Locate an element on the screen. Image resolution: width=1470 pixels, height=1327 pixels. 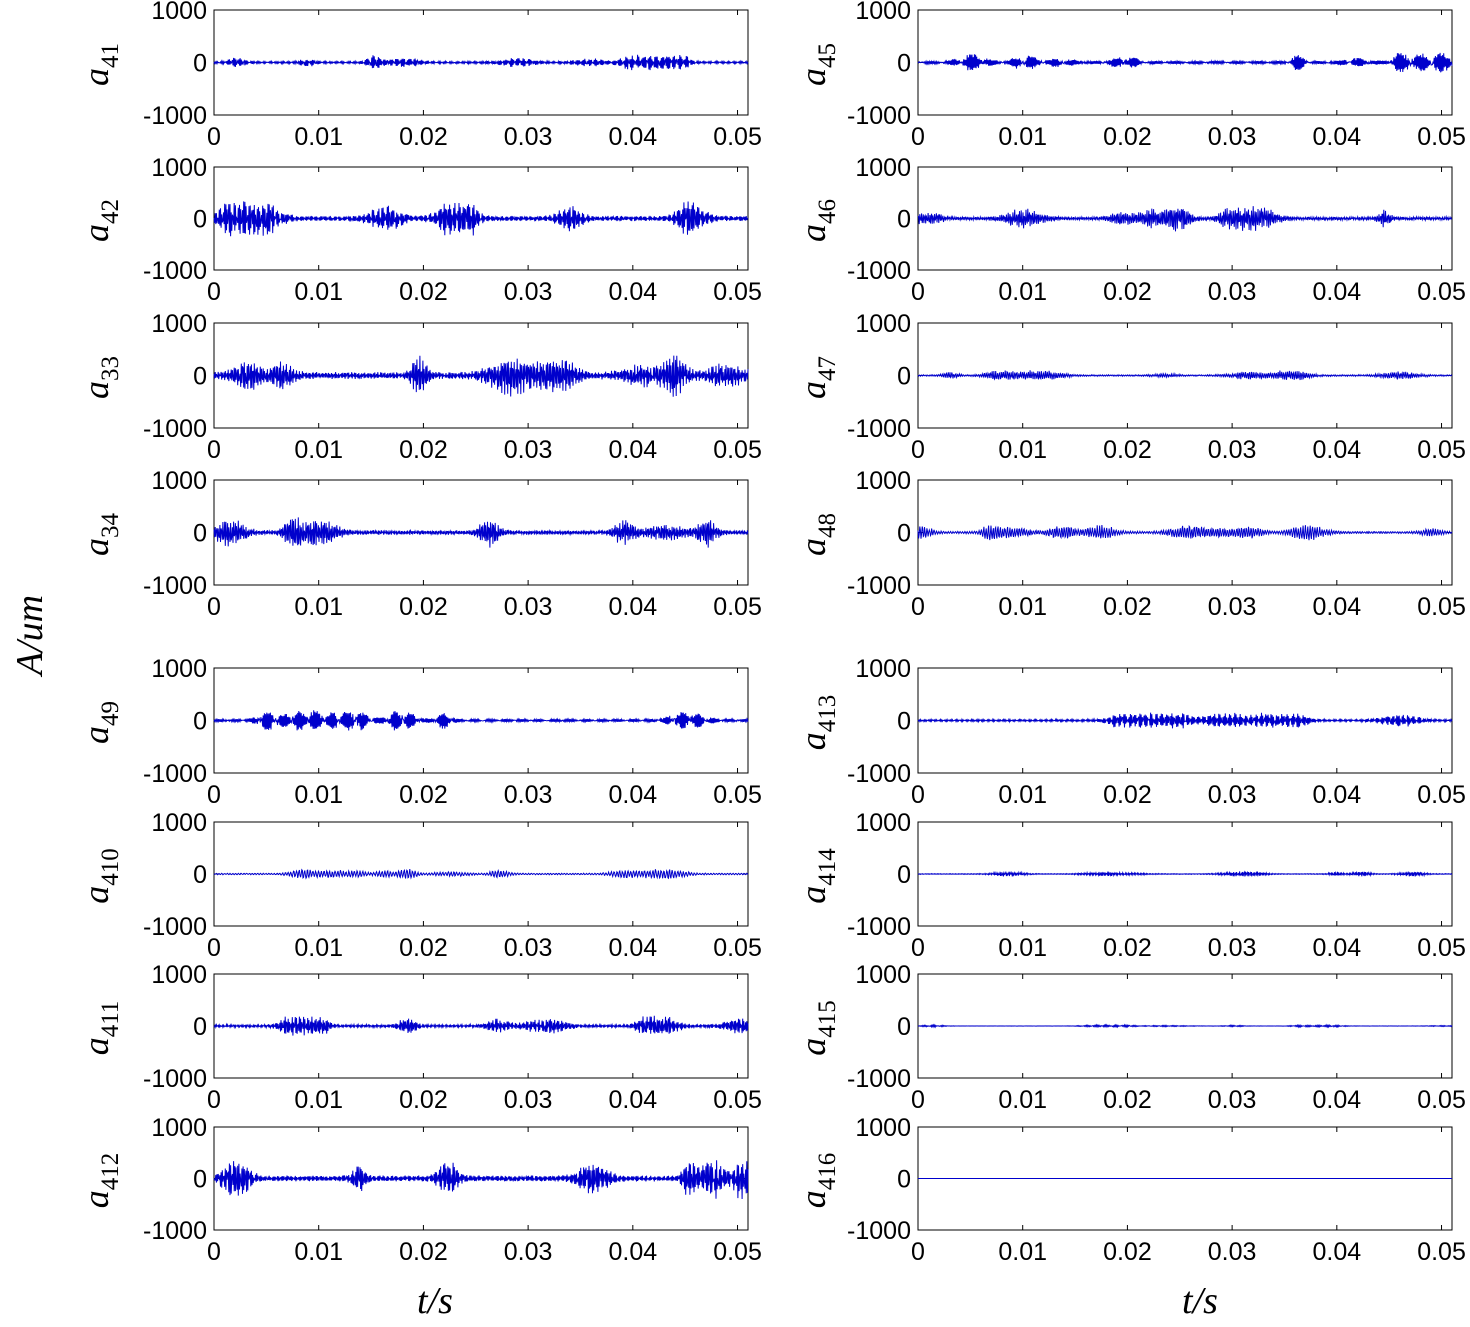
signal-label: a49 is located at coordinates (100, 722).